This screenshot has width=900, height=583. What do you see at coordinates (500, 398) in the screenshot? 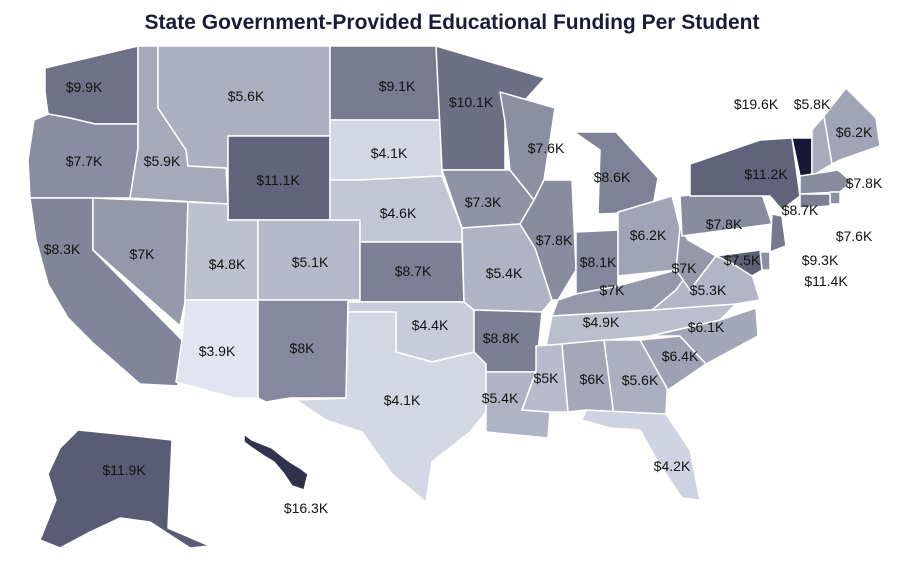
I see `value-label-la: $5.4K` at bounding box center [500, 398].